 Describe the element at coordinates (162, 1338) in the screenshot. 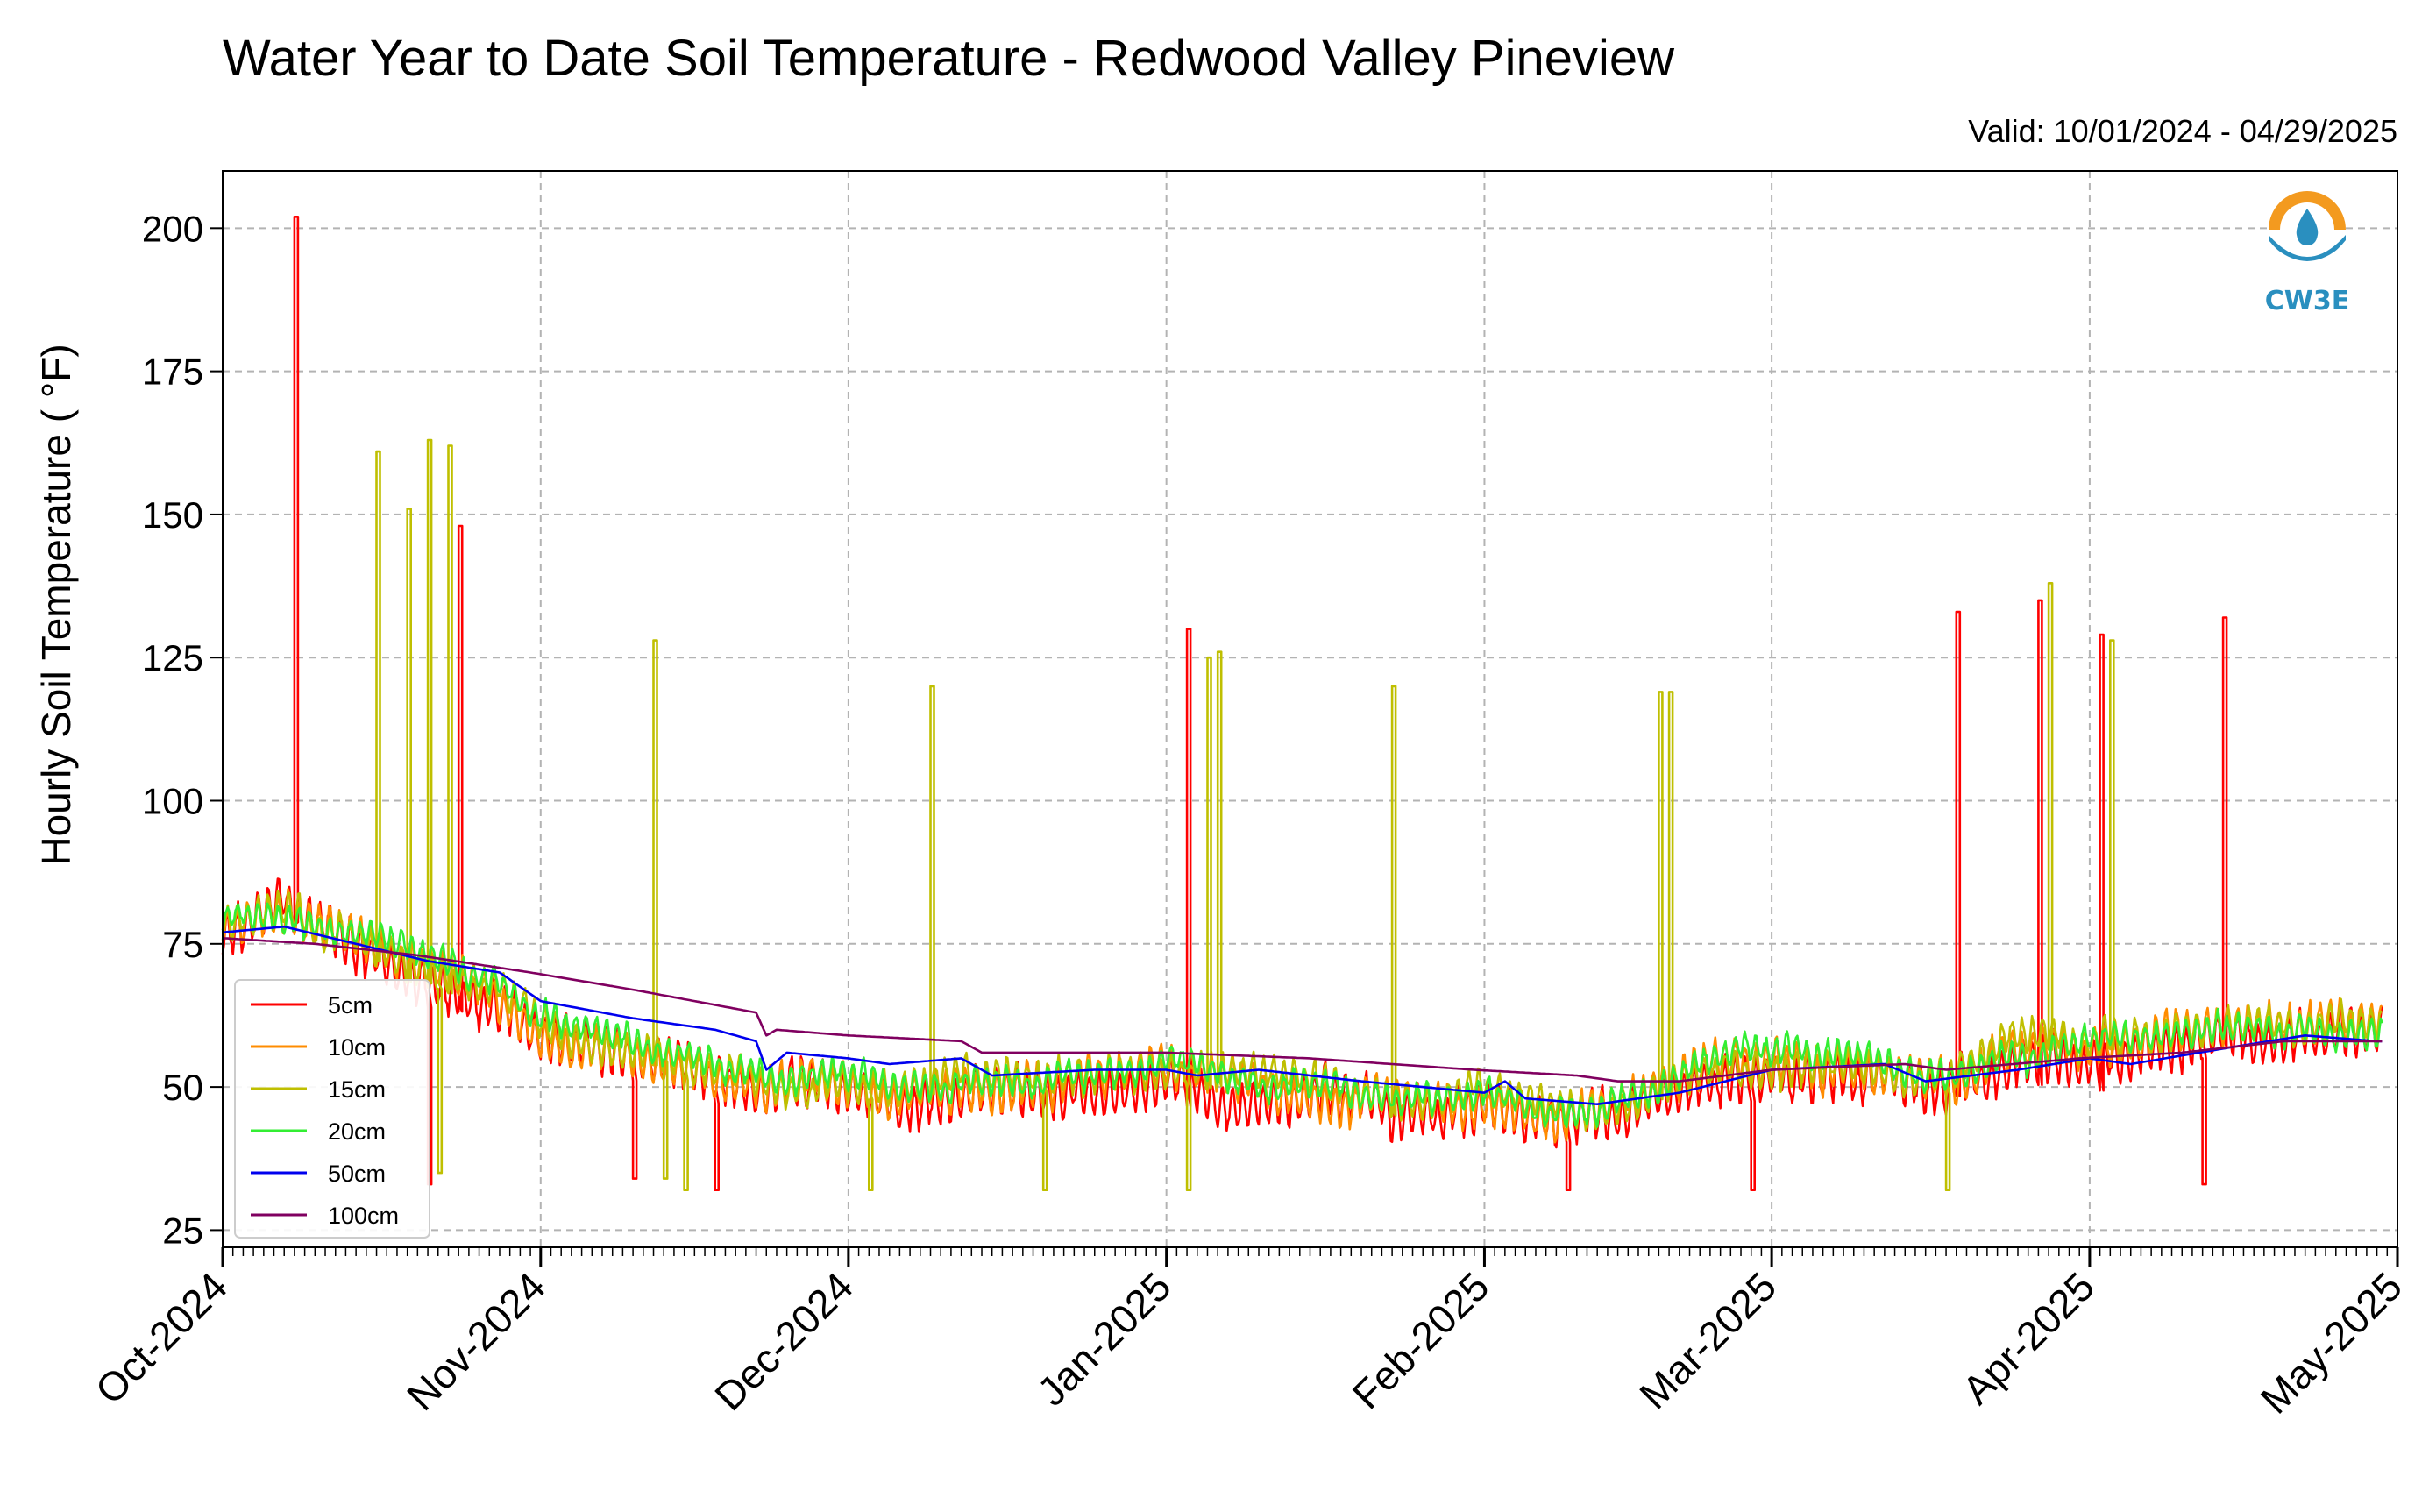

I see `x-tick-label: Oct-2024` at that location.